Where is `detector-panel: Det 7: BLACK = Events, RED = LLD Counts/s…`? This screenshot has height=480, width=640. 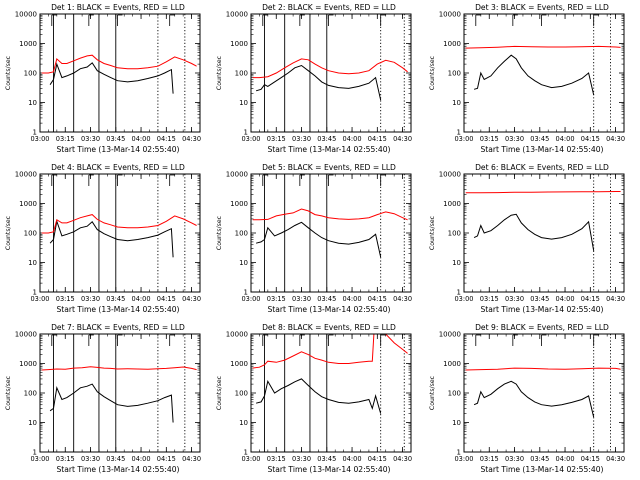 detector-panel: Det 7: BLACK = Events, RED = LLD Counts/s… is located at coordinates (103, 398).